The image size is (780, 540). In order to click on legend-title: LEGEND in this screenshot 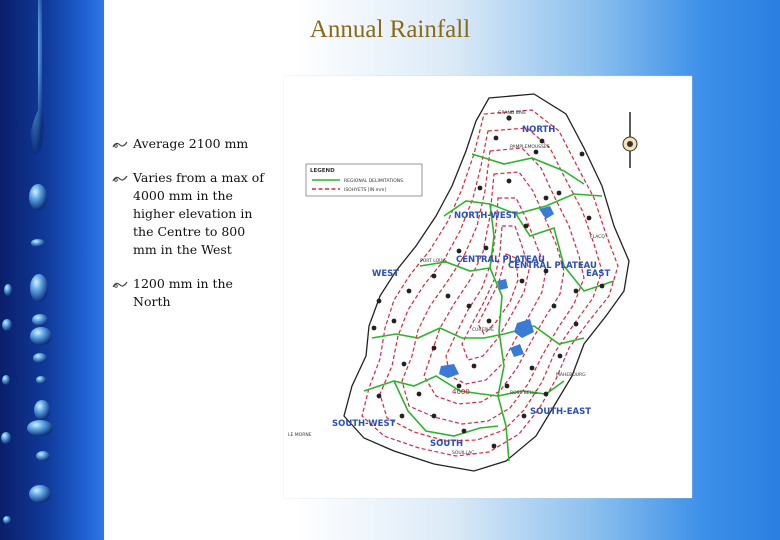, I will do `click(322, 171)`.